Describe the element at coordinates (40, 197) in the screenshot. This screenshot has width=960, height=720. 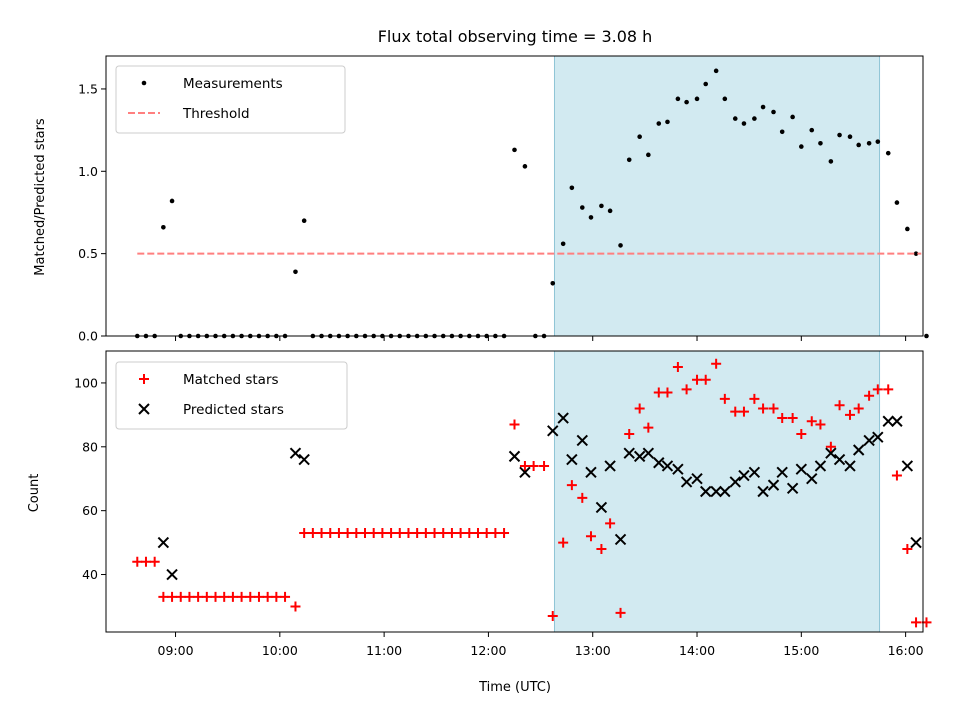
I see `top-y-axis-label: Matched/Predicted stars` at that location.